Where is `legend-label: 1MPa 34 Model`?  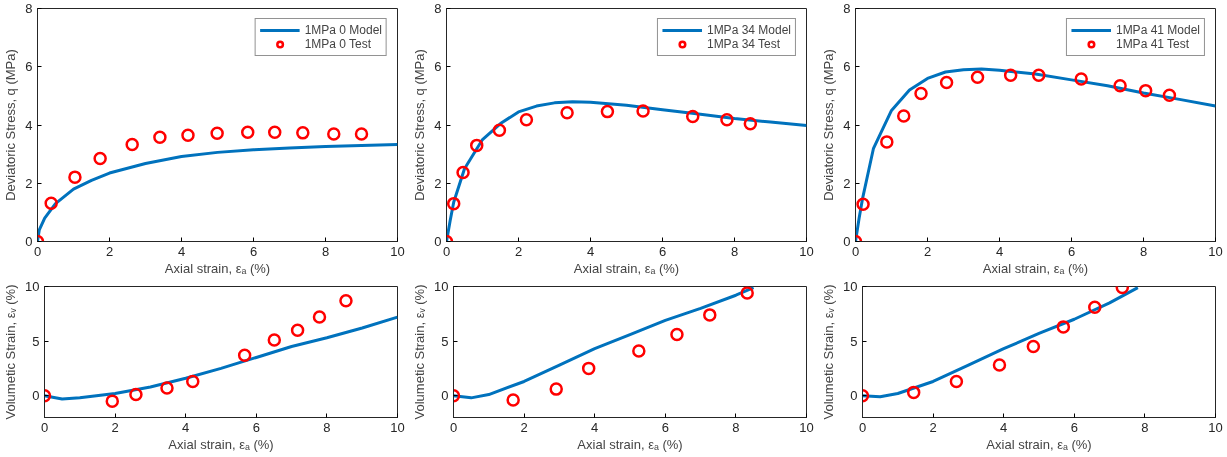
legend-label: 1MPa 34 Model is located at coordinates (748, 30).